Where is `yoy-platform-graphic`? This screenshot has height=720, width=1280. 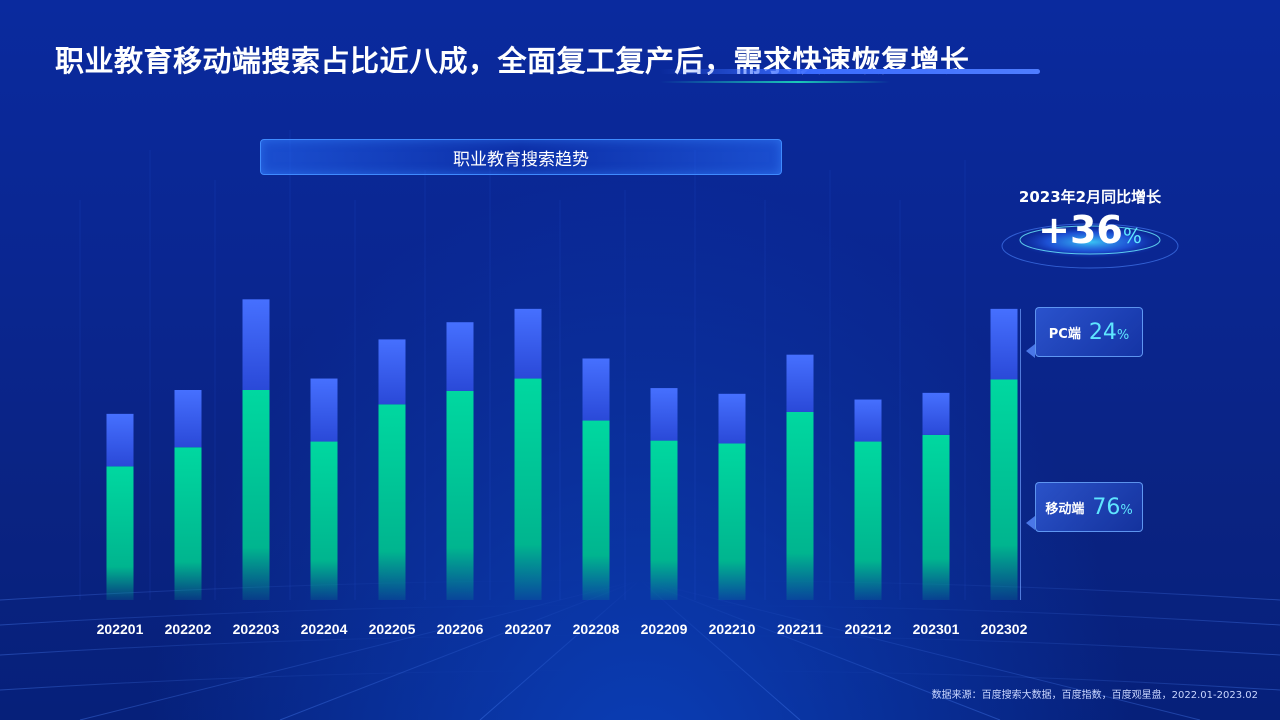 yoy-platform-graphic is located at coordinates (1090, 246).